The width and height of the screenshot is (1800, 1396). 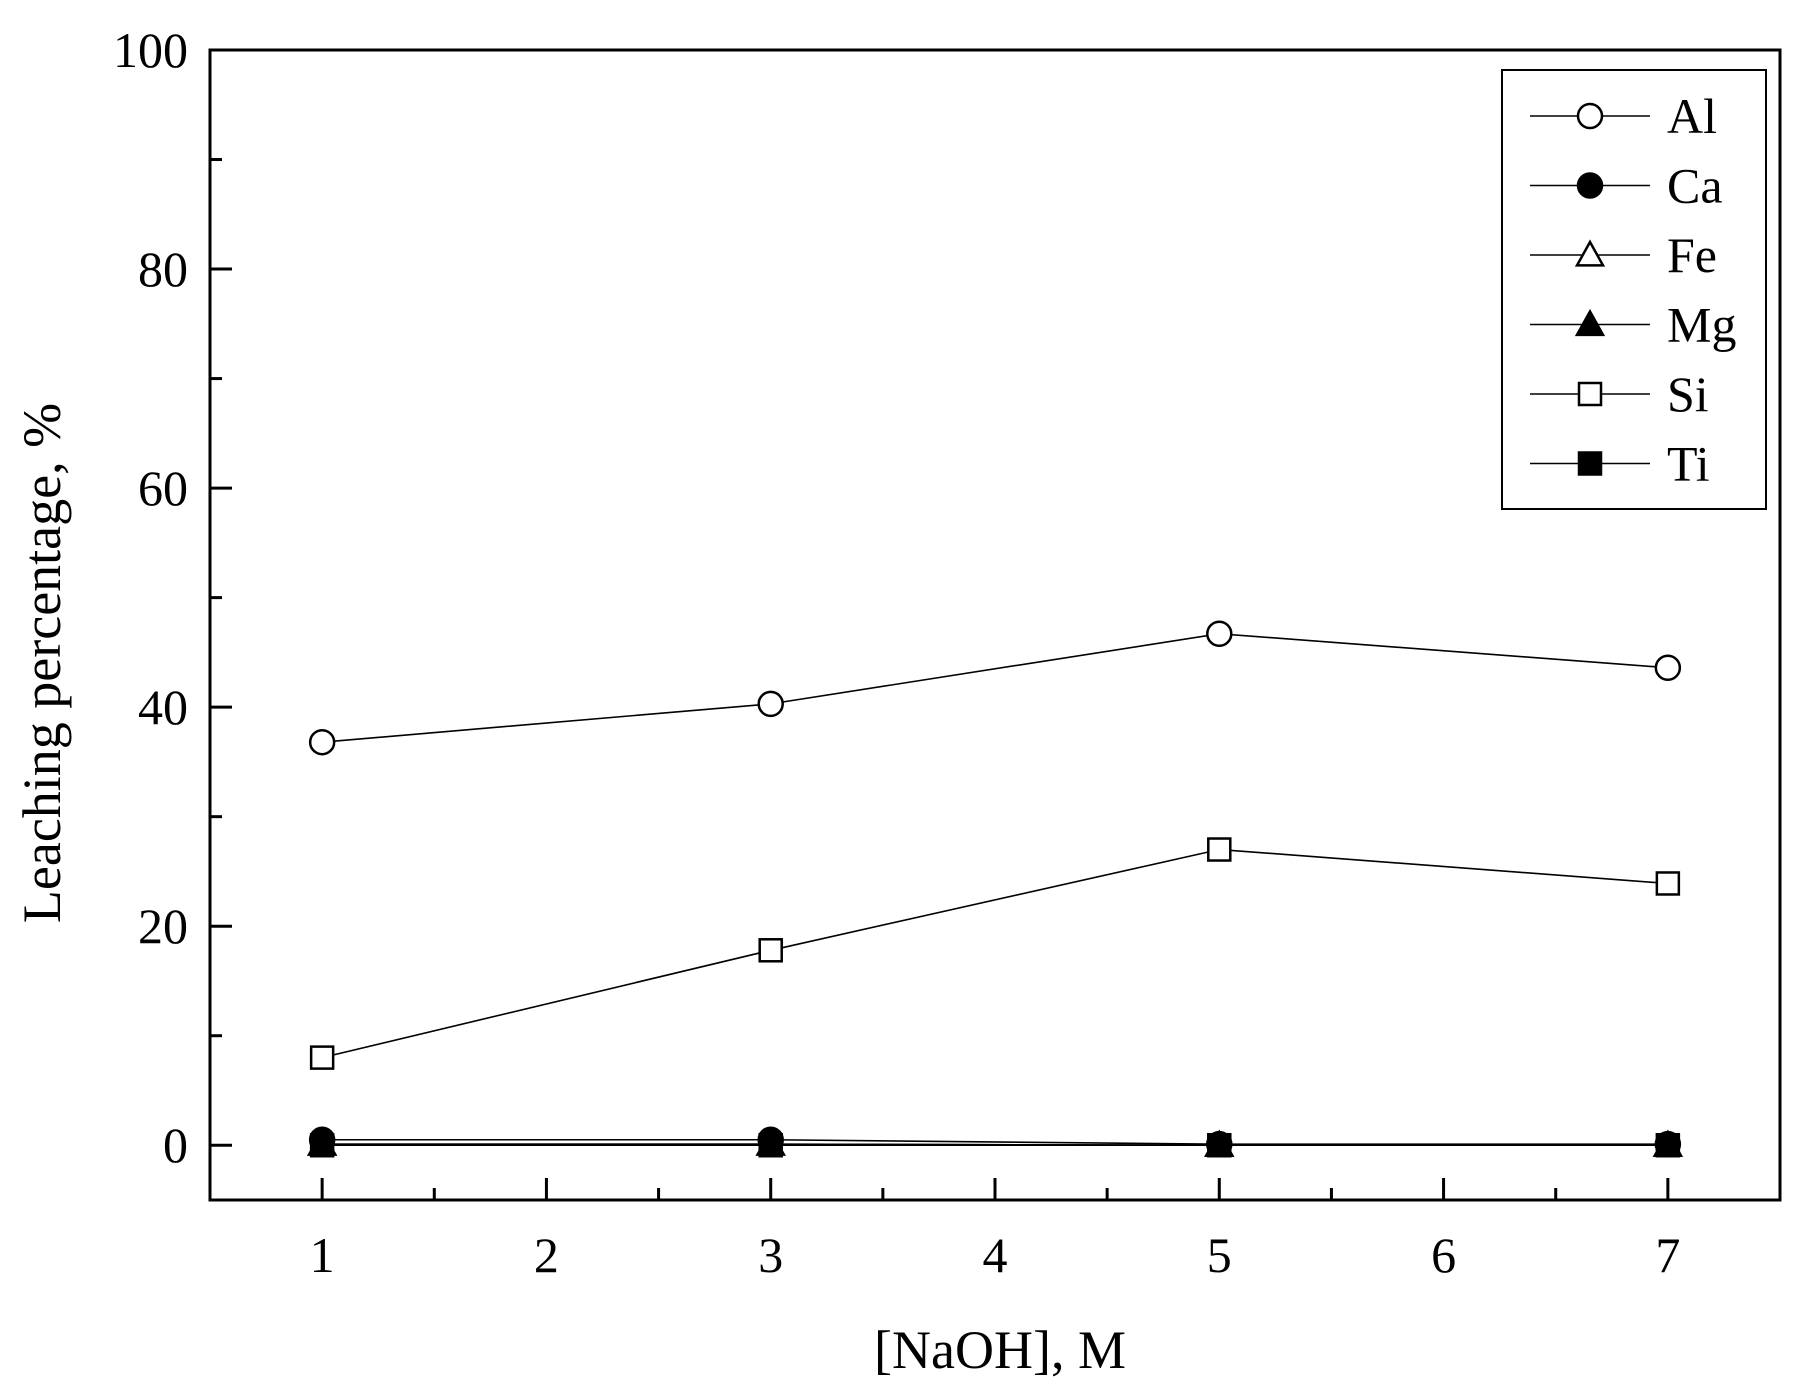 I want to click on y-tick-label: 40, so click(x=163, y=707).